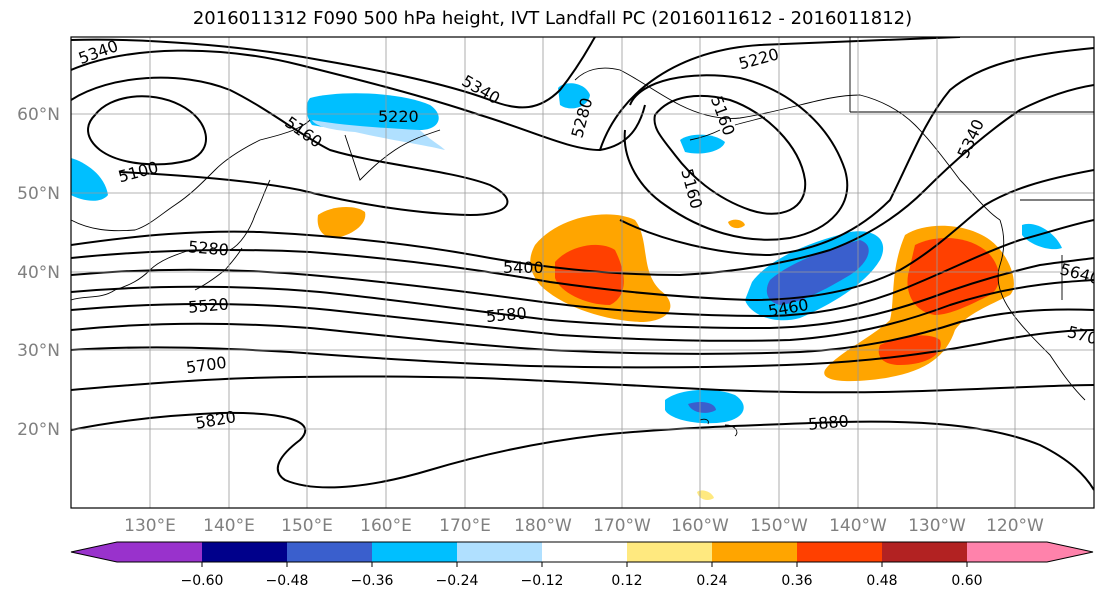 The image size is (1105, 601). What do you see at coordinates (287, 581) in the screenshot?
I see `colorbar-tick-label: −0.48` at bounding box center [287, 581].